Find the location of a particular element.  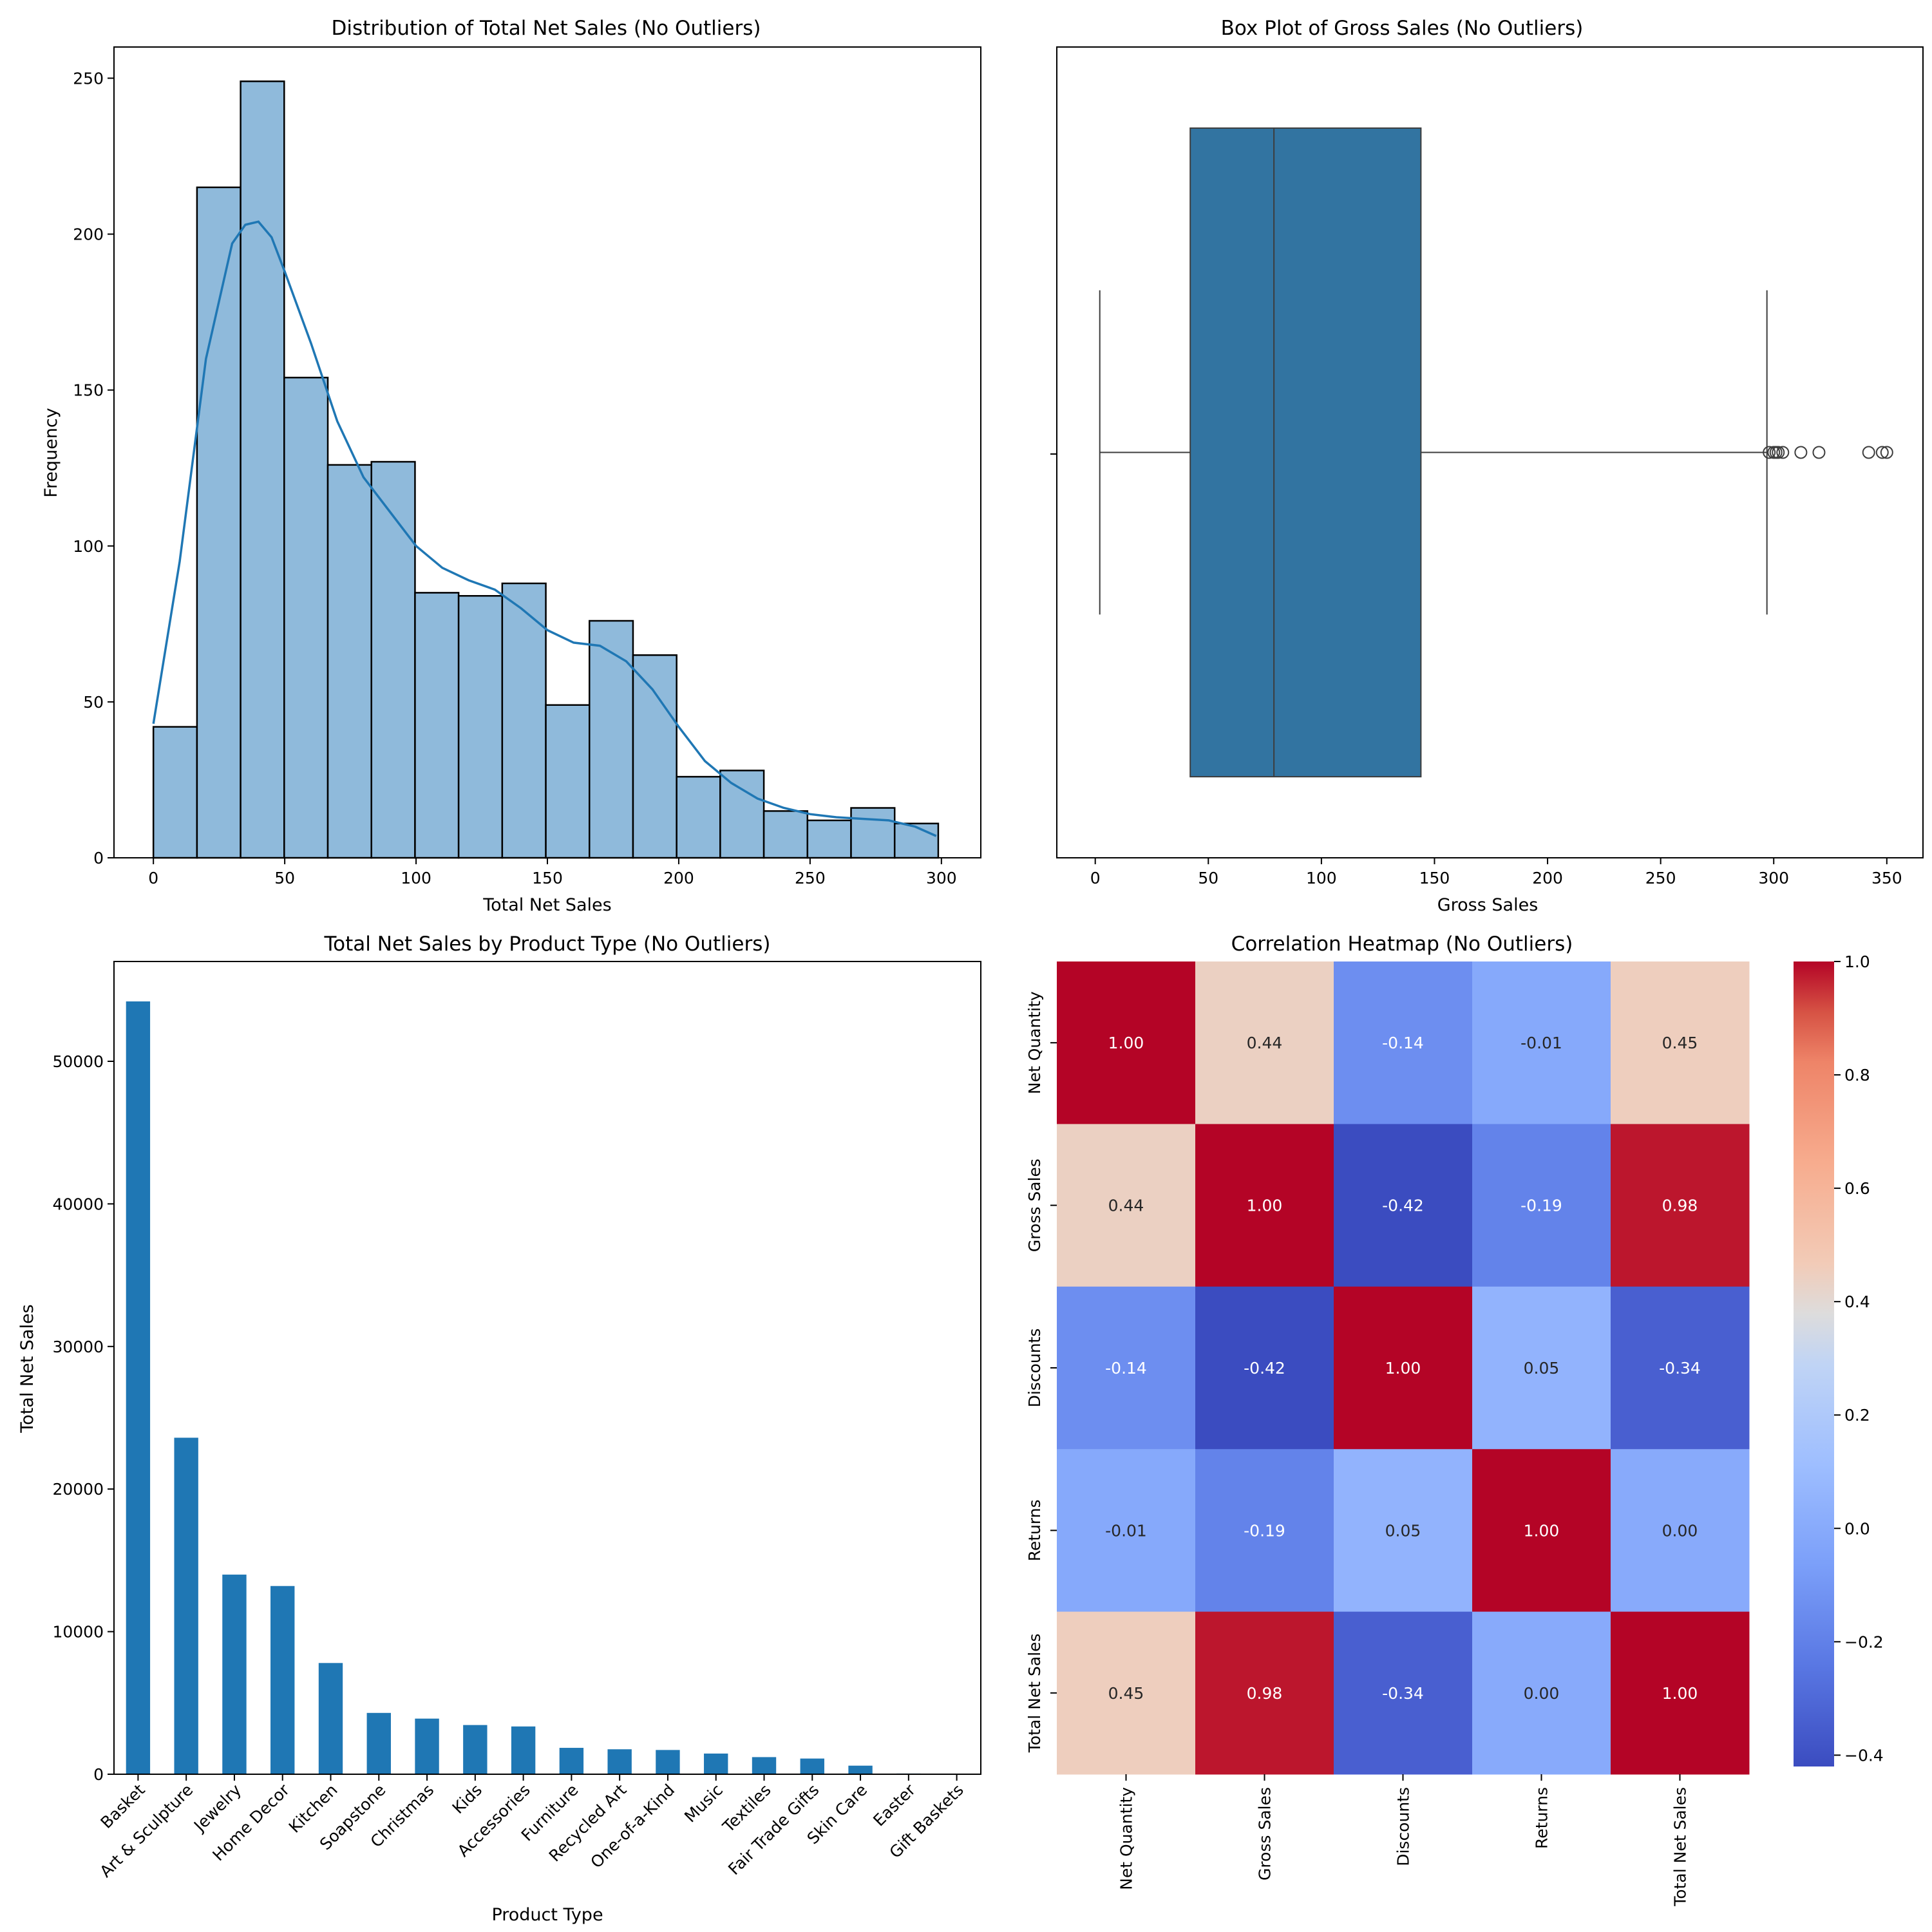

boxplot-xtick-label: 300 is located at coordinates (1773, 878).